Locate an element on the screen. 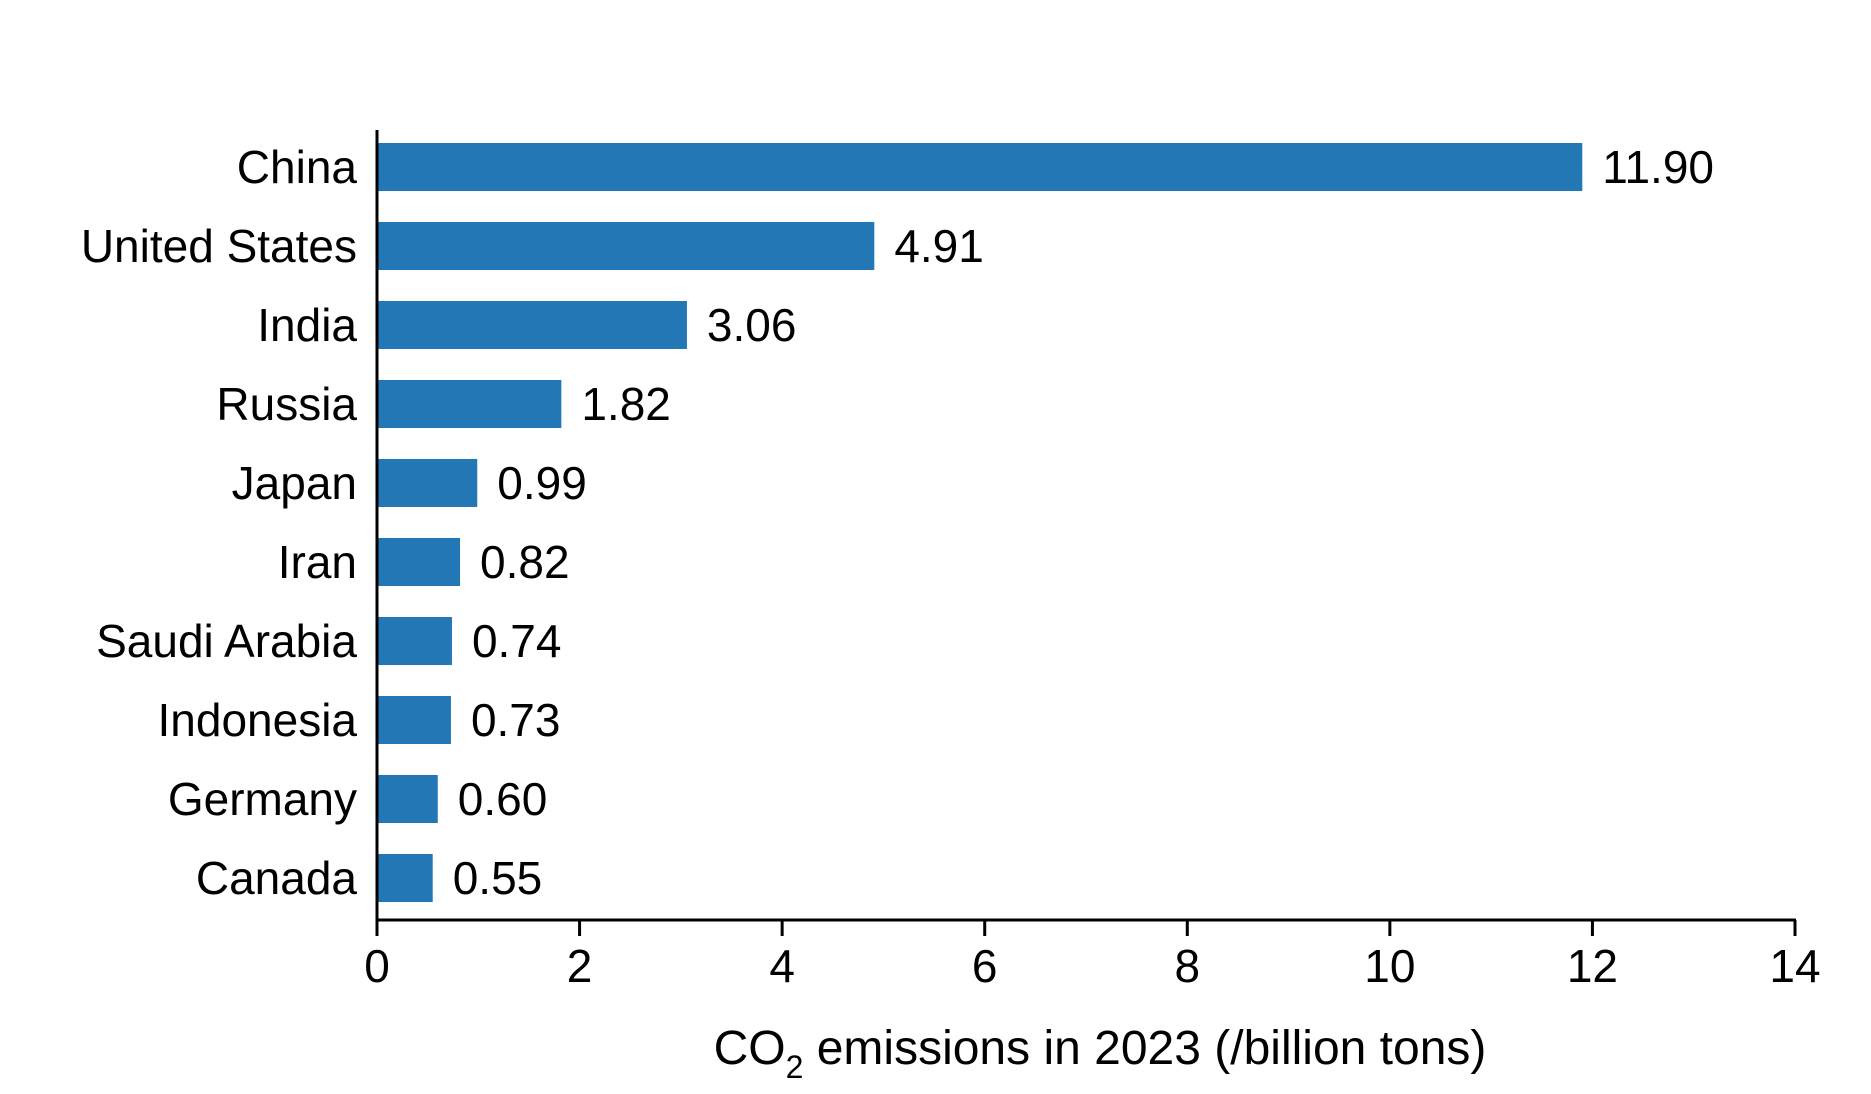 This screenshot has height=1094, width=1871. category-label: Saudi Arabia is located at coordinates (226, 641).